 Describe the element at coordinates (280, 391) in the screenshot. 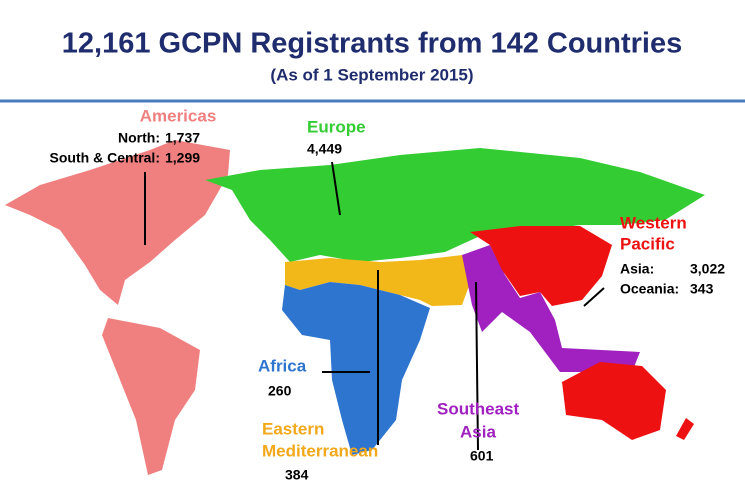

I see `region-value: 260` at that location.